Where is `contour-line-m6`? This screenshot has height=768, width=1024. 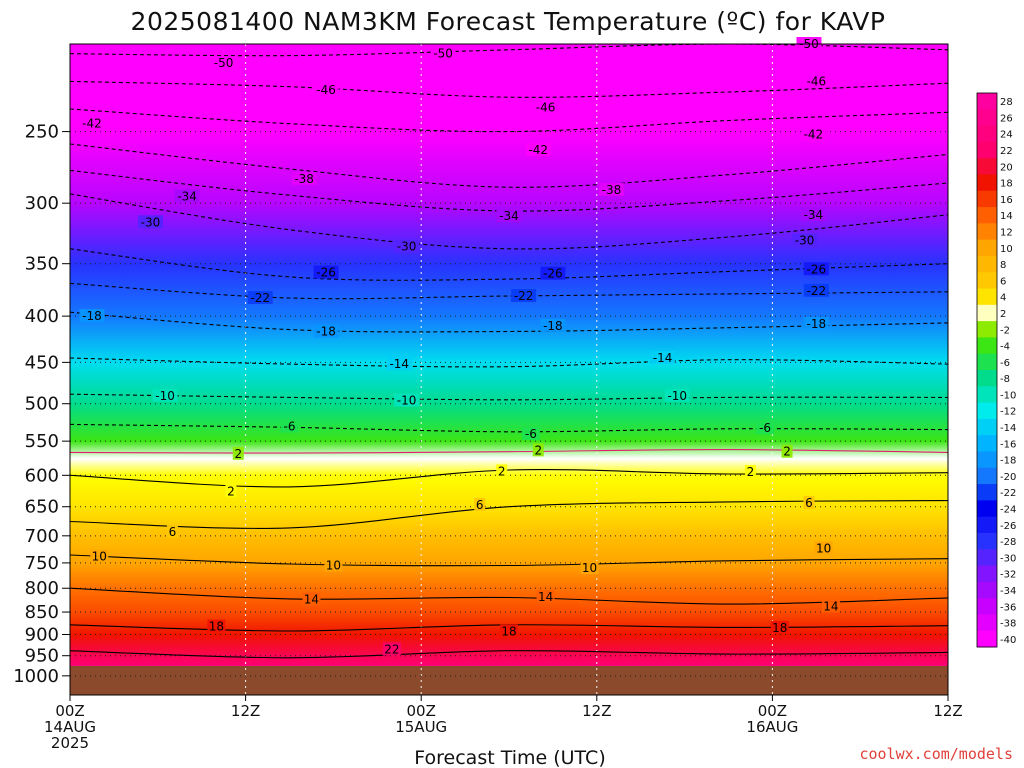 contour-line-m6 is located at coordinates (509, 428).